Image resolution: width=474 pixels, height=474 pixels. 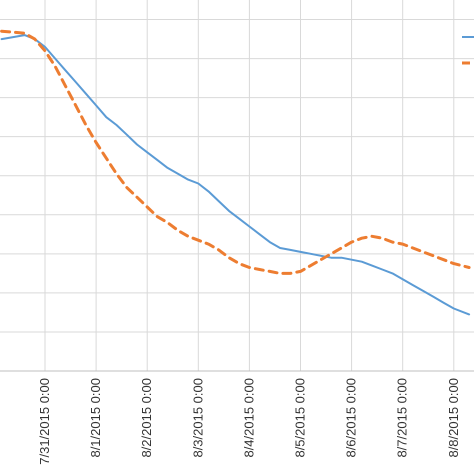 I want to click on x-tick-label: 7/31/2015 0:00, so click(x=44, y=421).